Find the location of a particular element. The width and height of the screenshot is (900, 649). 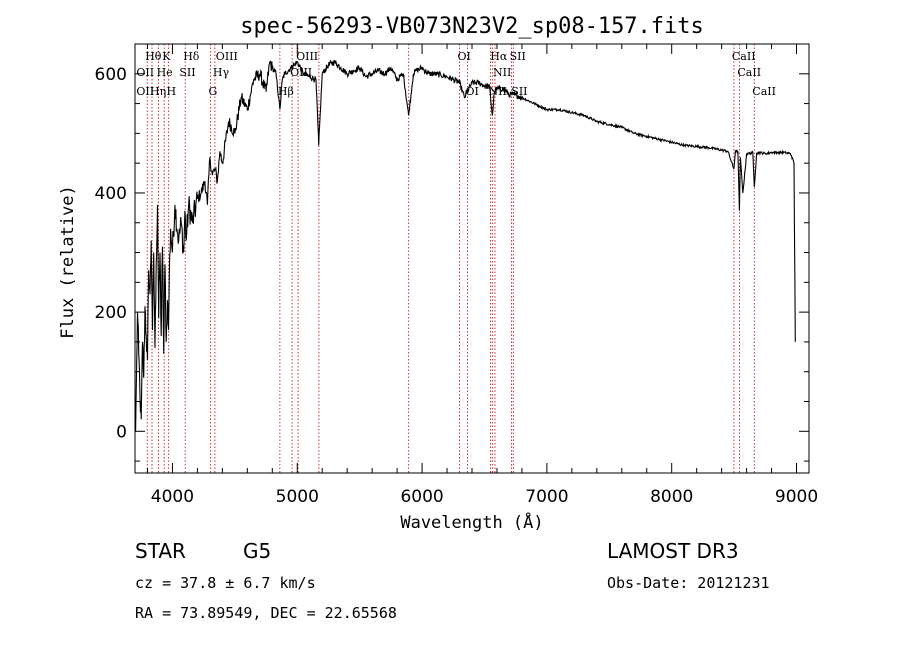

line-label: Hδ is located at coordinates (191, 56).